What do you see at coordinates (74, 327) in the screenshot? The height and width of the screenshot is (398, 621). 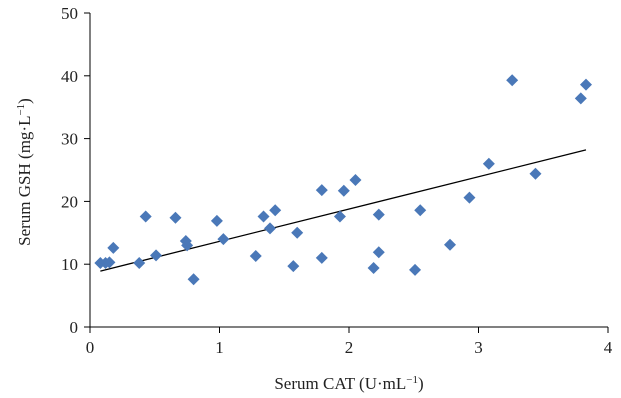 I see `y-tick-label: 0` at bounding box center [74, 327].